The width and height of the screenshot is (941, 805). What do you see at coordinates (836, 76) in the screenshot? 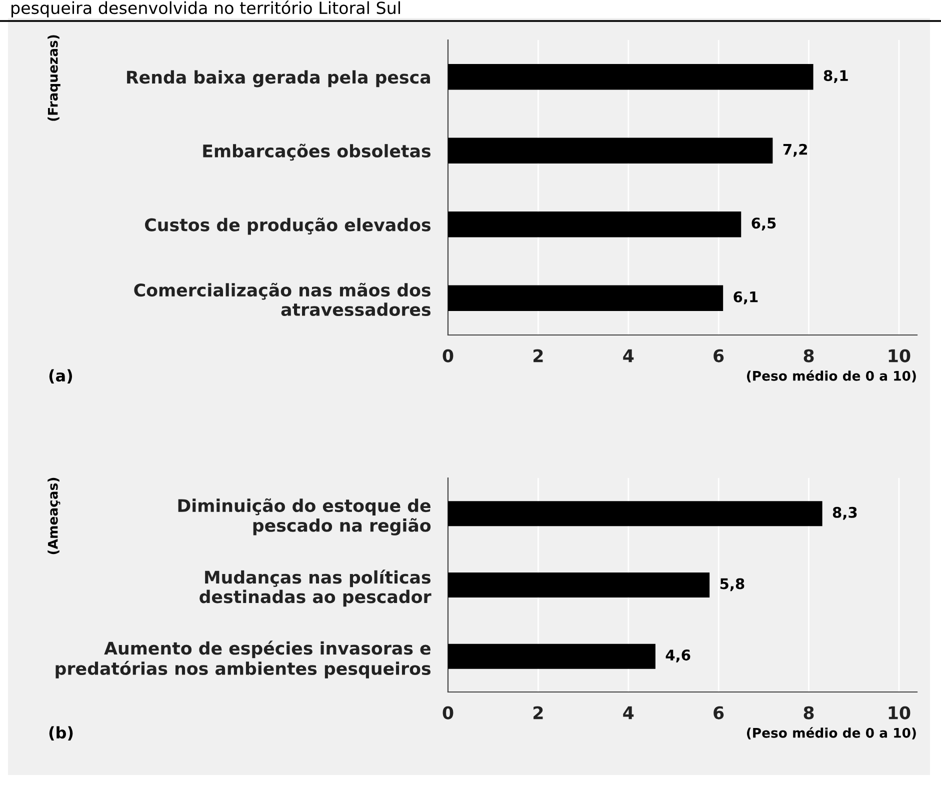
I see `data-label: 8,1` at bounding box center [836, 76].